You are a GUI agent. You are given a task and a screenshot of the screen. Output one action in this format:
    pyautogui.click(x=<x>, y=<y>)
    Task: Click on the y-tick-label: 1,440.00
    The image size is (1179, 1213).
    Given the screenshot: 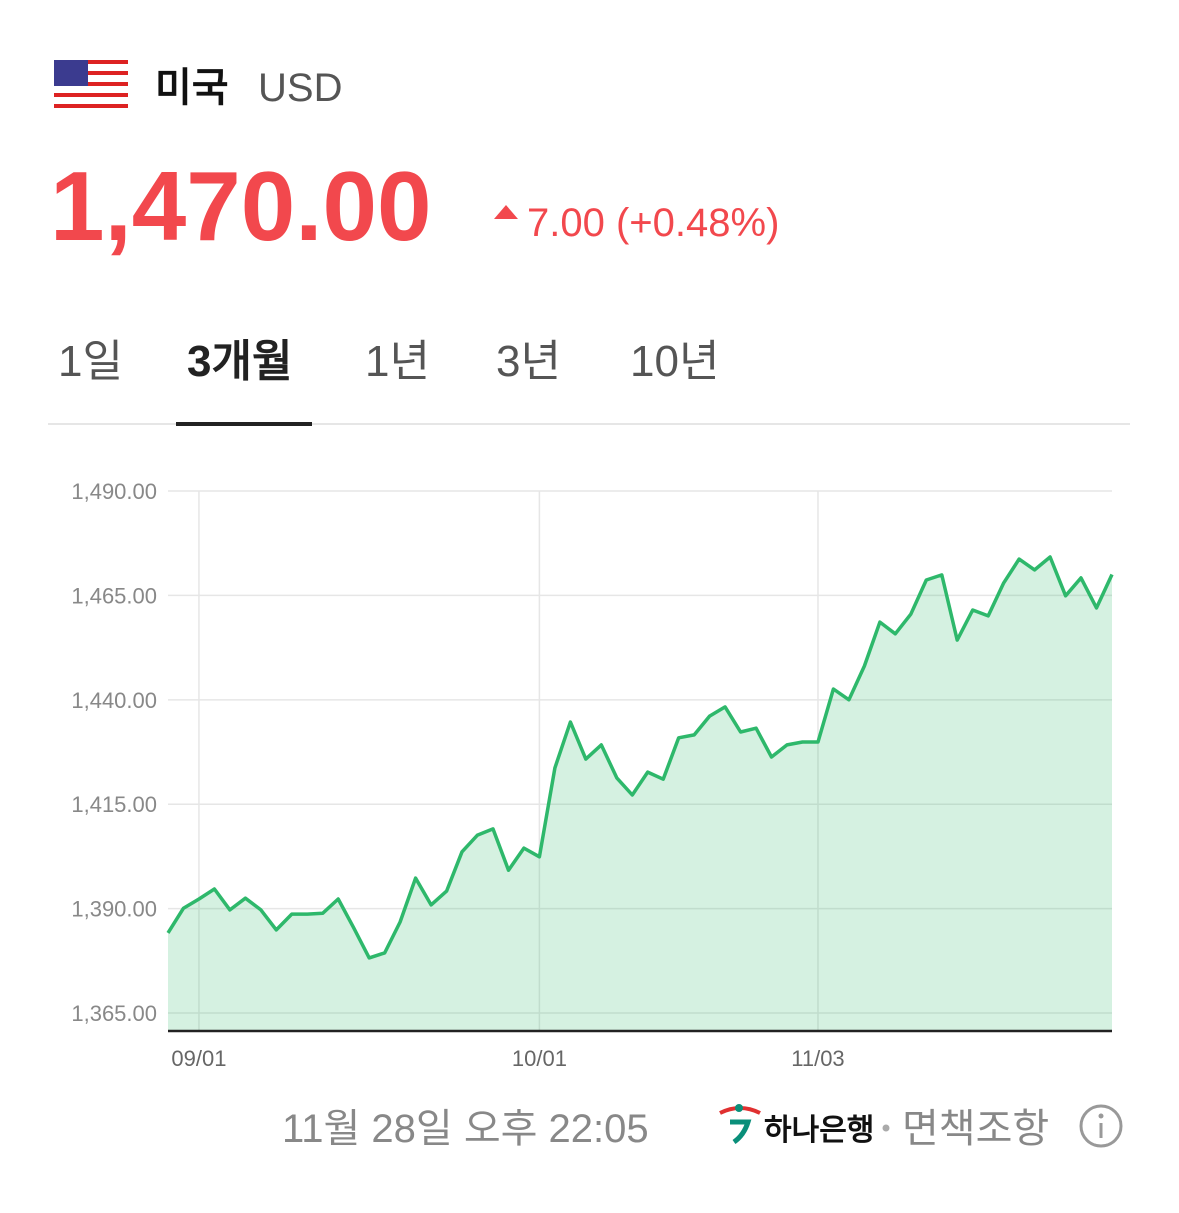 What is the action you would take?
    pyautogui.click(x=114, y=700)
    